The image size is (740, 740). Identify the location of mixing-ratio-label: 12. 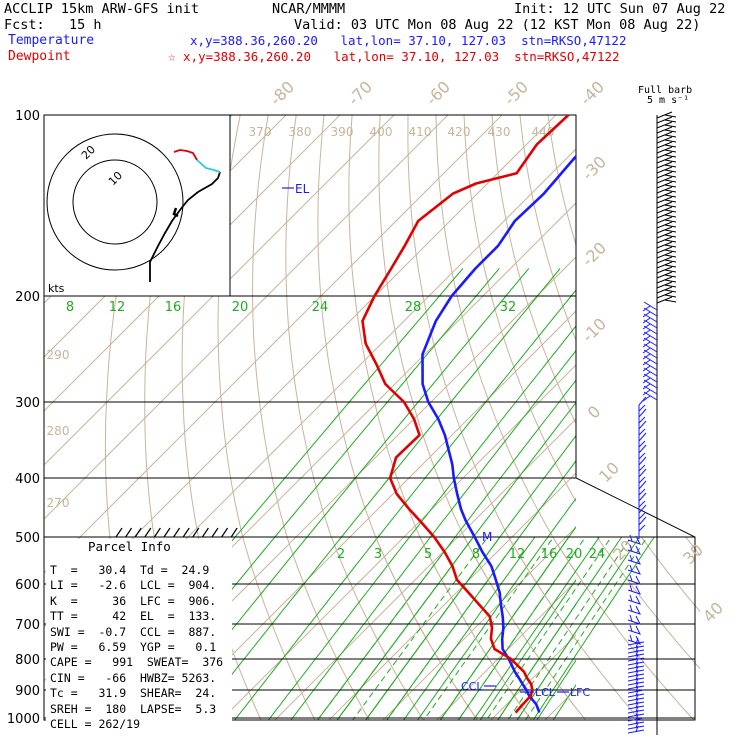
(517, 554).